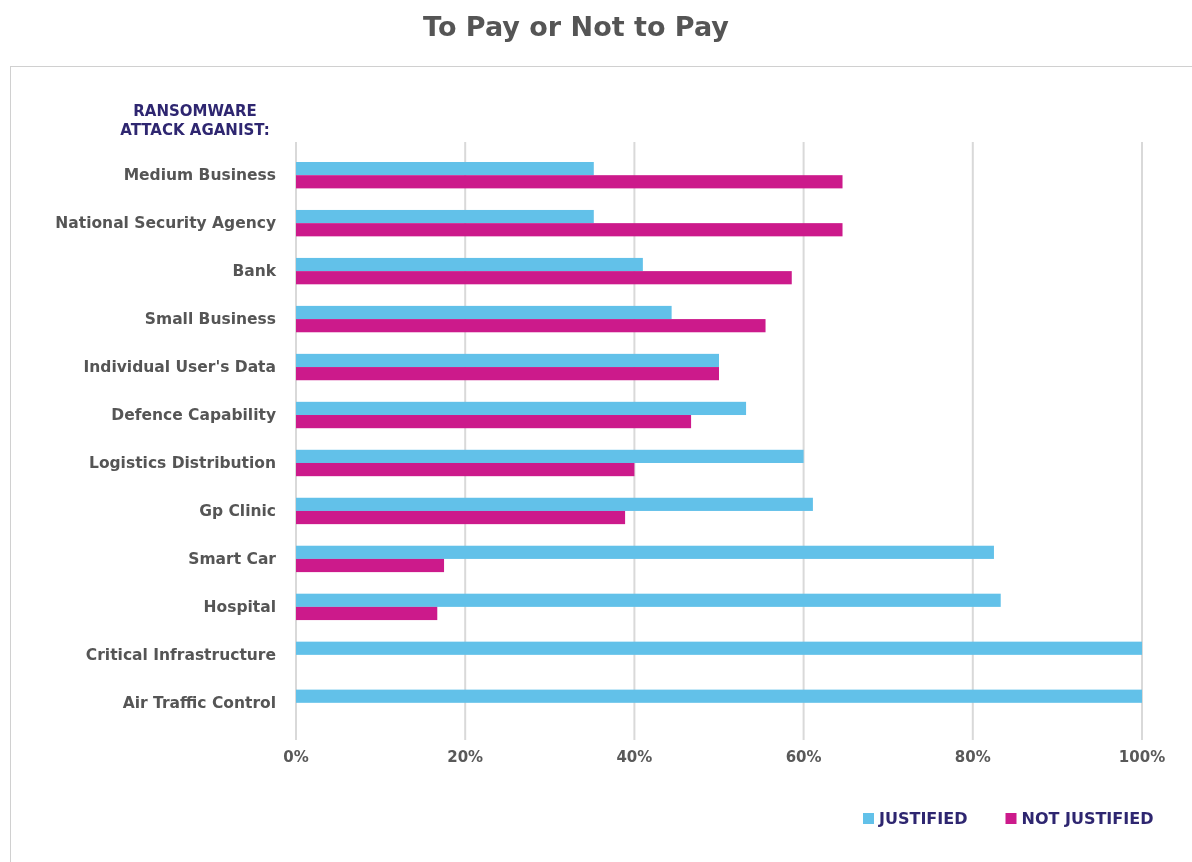  What do you see at coordinates (195, 120) in the screenshot?
I see `y-axis-title: RANSOMWARE ATTACK AGANIST:` at bounding box center [195, 120].